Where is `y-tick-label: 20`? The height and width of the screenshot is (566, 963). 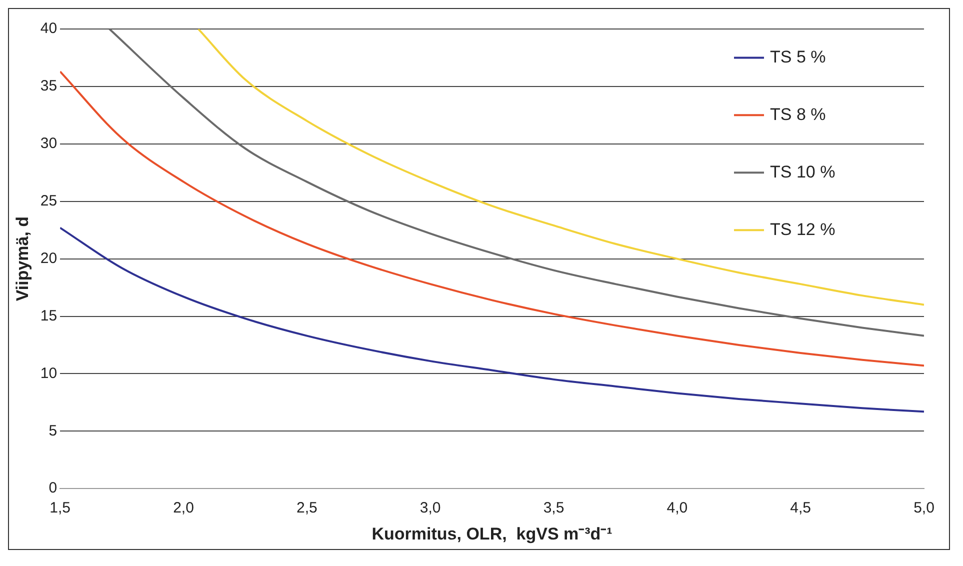
y-tick-label: 20 is located at coordinates (49, 258).